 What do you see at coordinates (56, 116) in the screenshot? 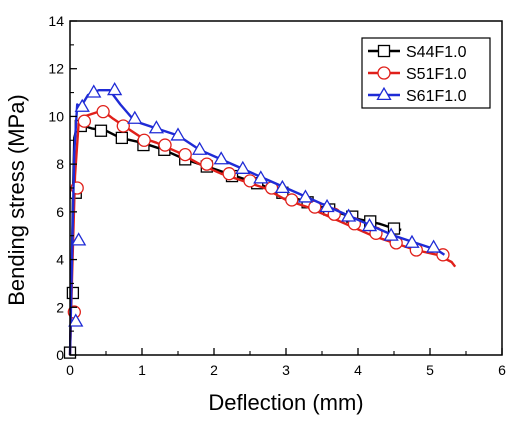
I see `y-tick-label: 10` at bounding box center [56, 116].